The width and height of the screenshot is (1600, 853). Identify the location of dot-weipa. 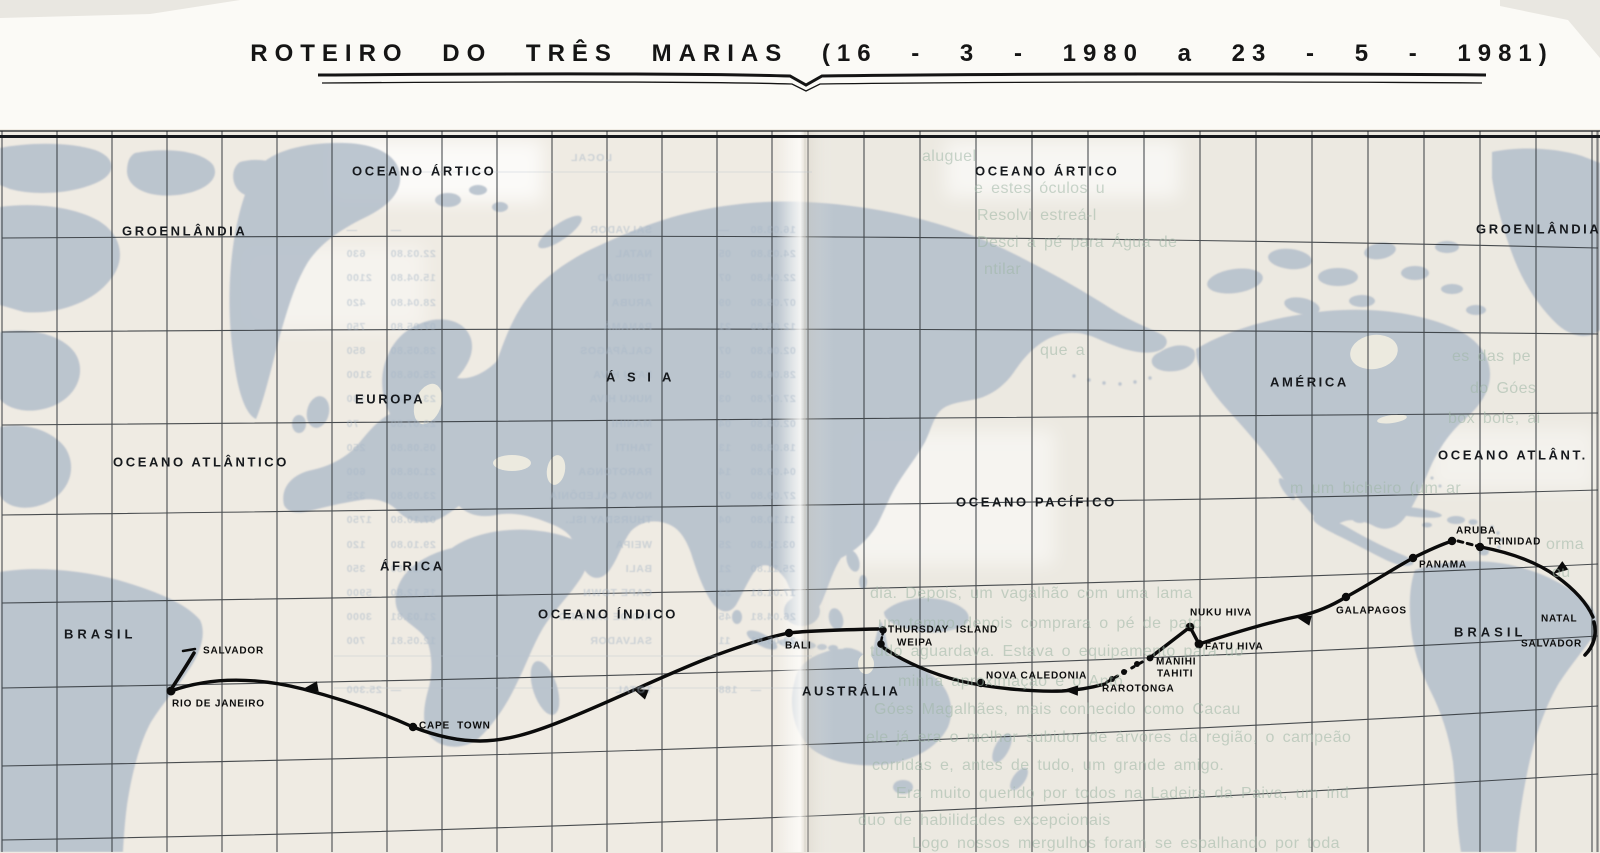
(881, 644).